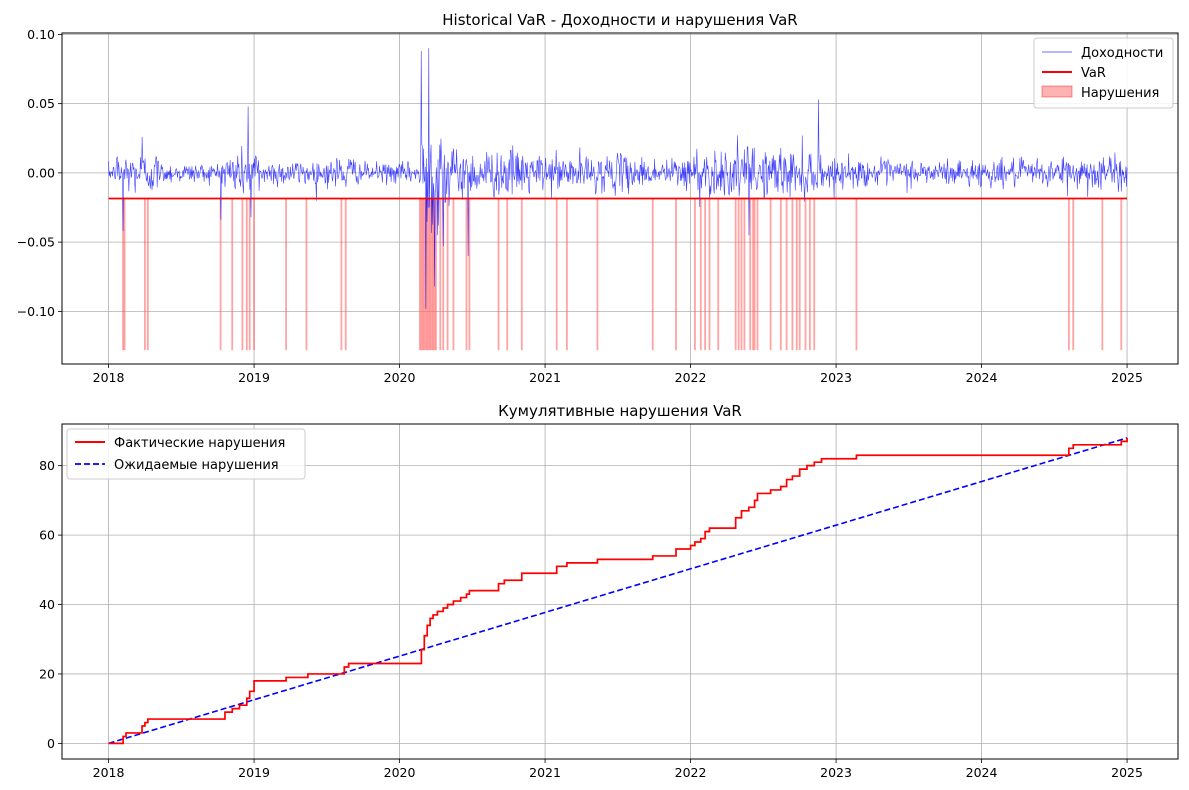 The image size is (1189, 790). What do you see at coordinates (41, 172) in the screenshot?
I see `y-tick-label: 0.00` at bounding box center [41, 172].